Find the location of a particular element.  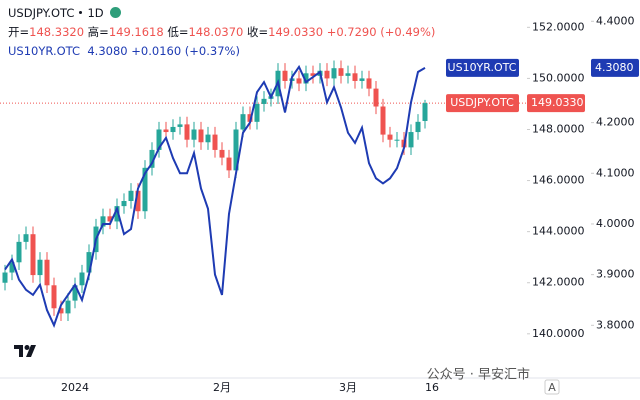

interval: 1D is located at coordinates (95, 13).